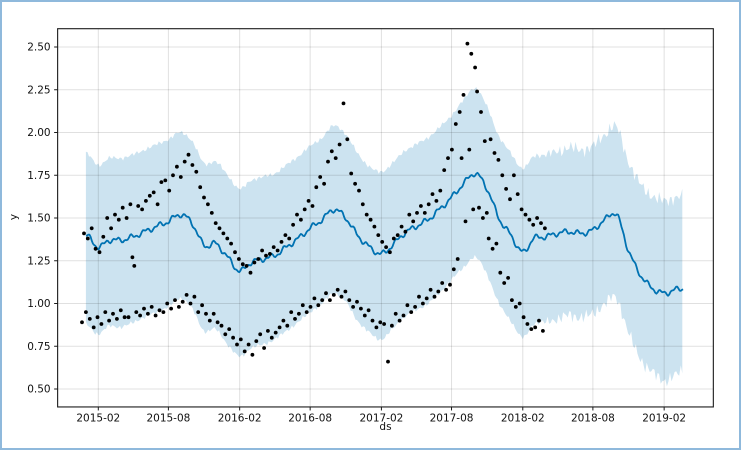  I want to click on x-tick-label: 2018-08, so click(593, 418).